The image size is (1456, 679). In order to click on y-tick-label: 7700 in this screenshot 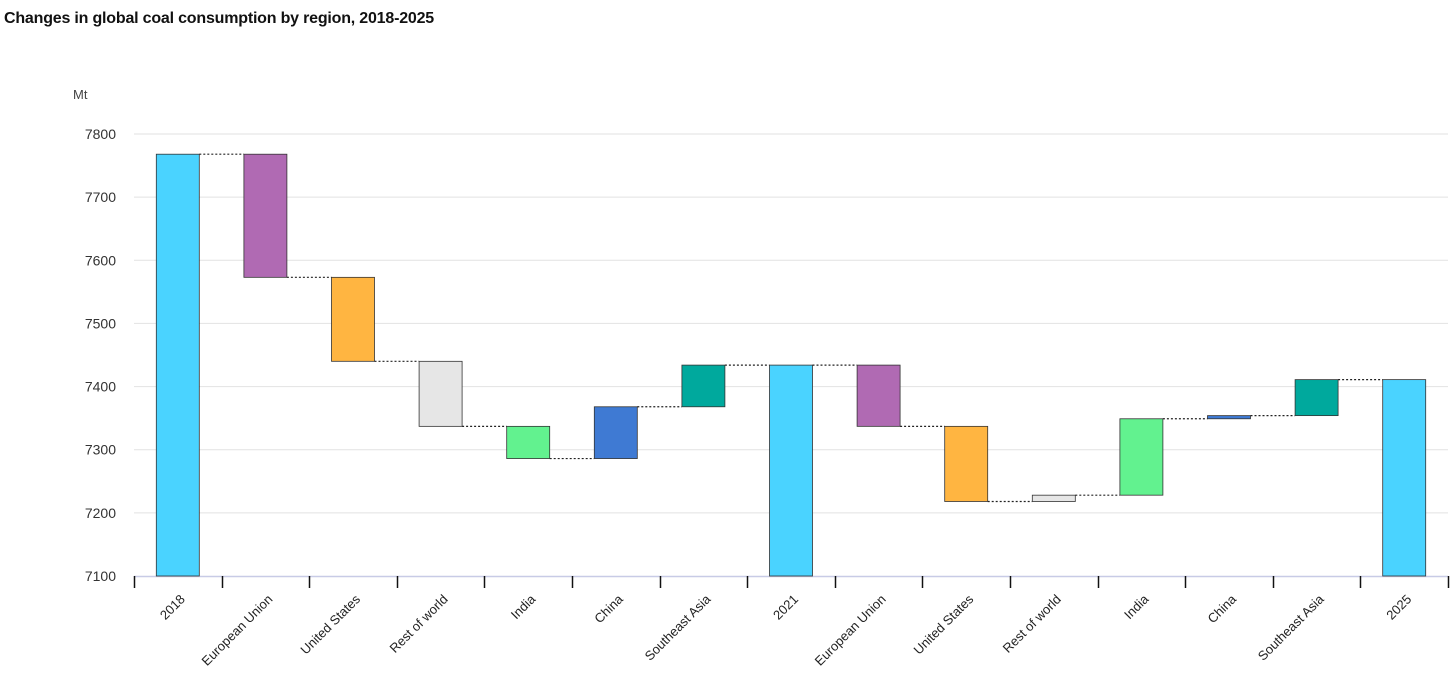, I will do `click(100, 197)`.